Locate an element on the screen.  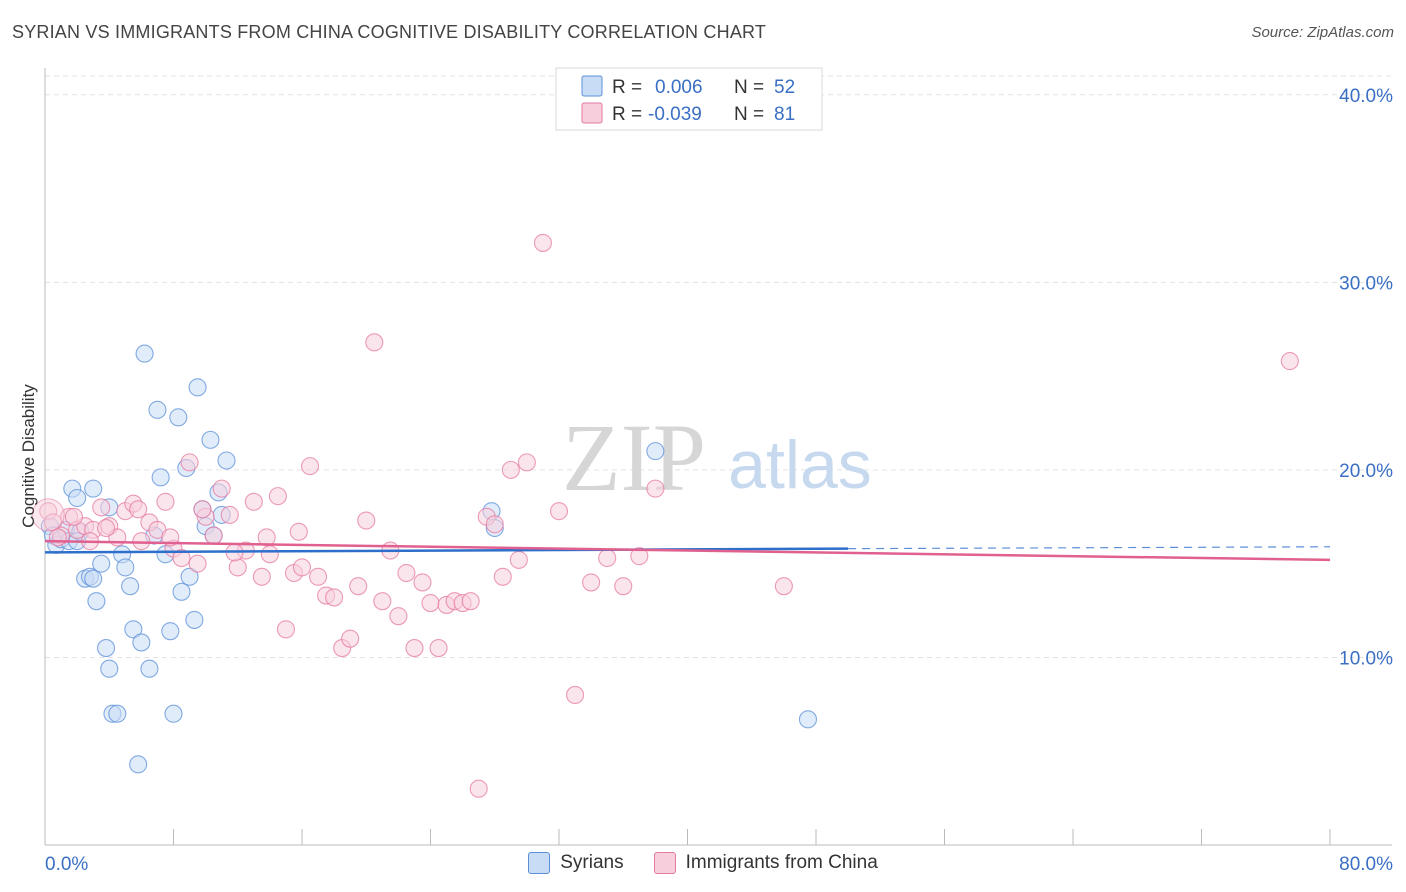
watermark: ZIP atlas is located at coordinates (717, 457).